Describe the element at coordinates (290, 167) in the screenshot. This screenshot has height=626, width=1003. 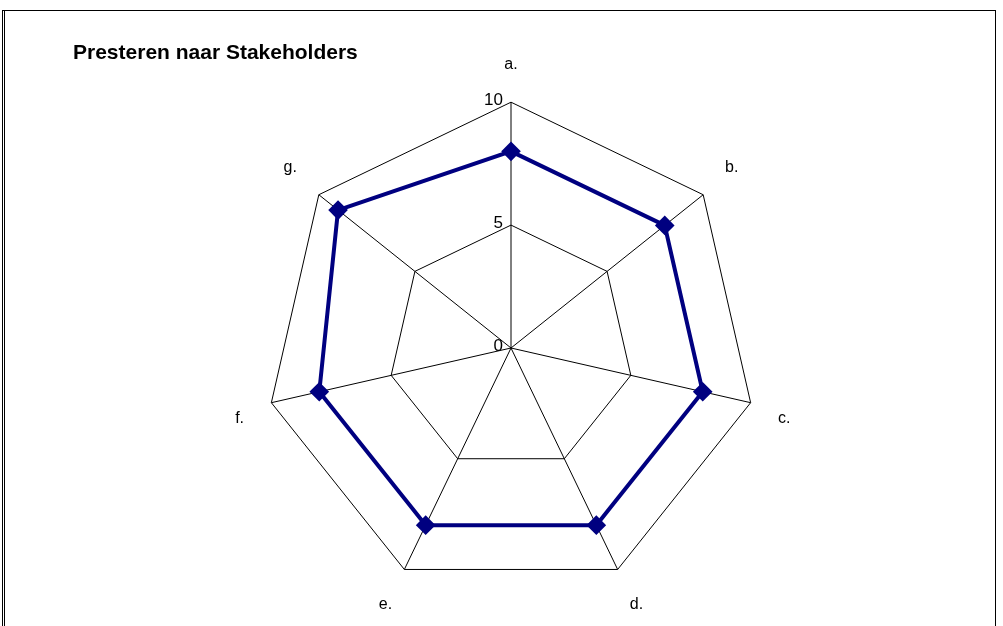
I see `spoke-label: g.` at that location.